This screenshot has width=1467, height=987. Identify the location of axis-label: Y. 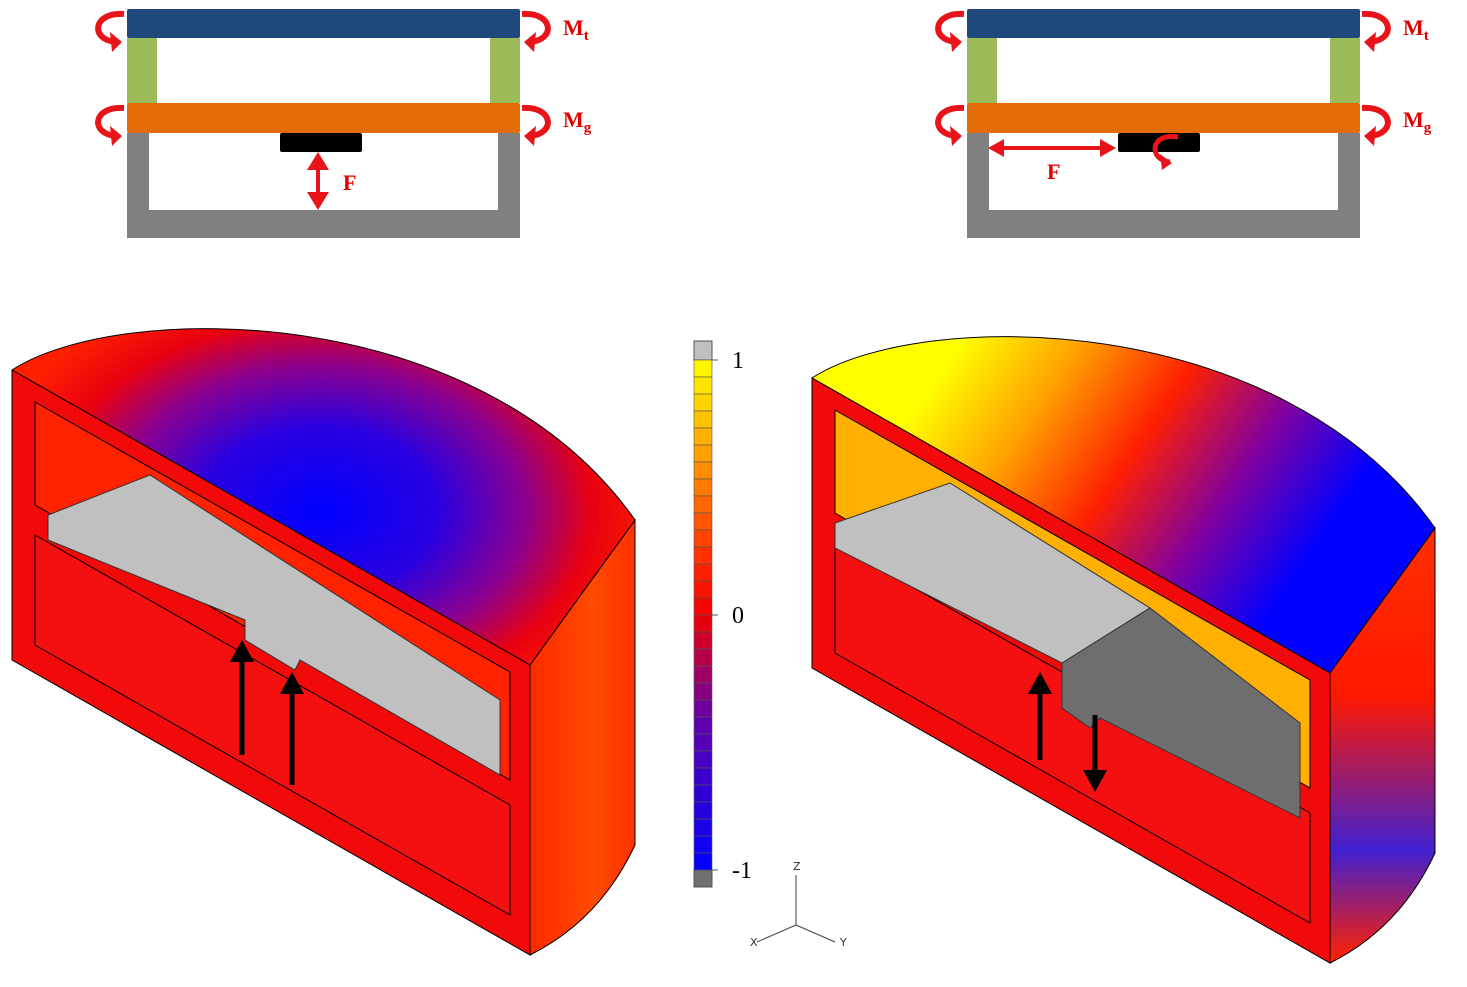
(843, 942).